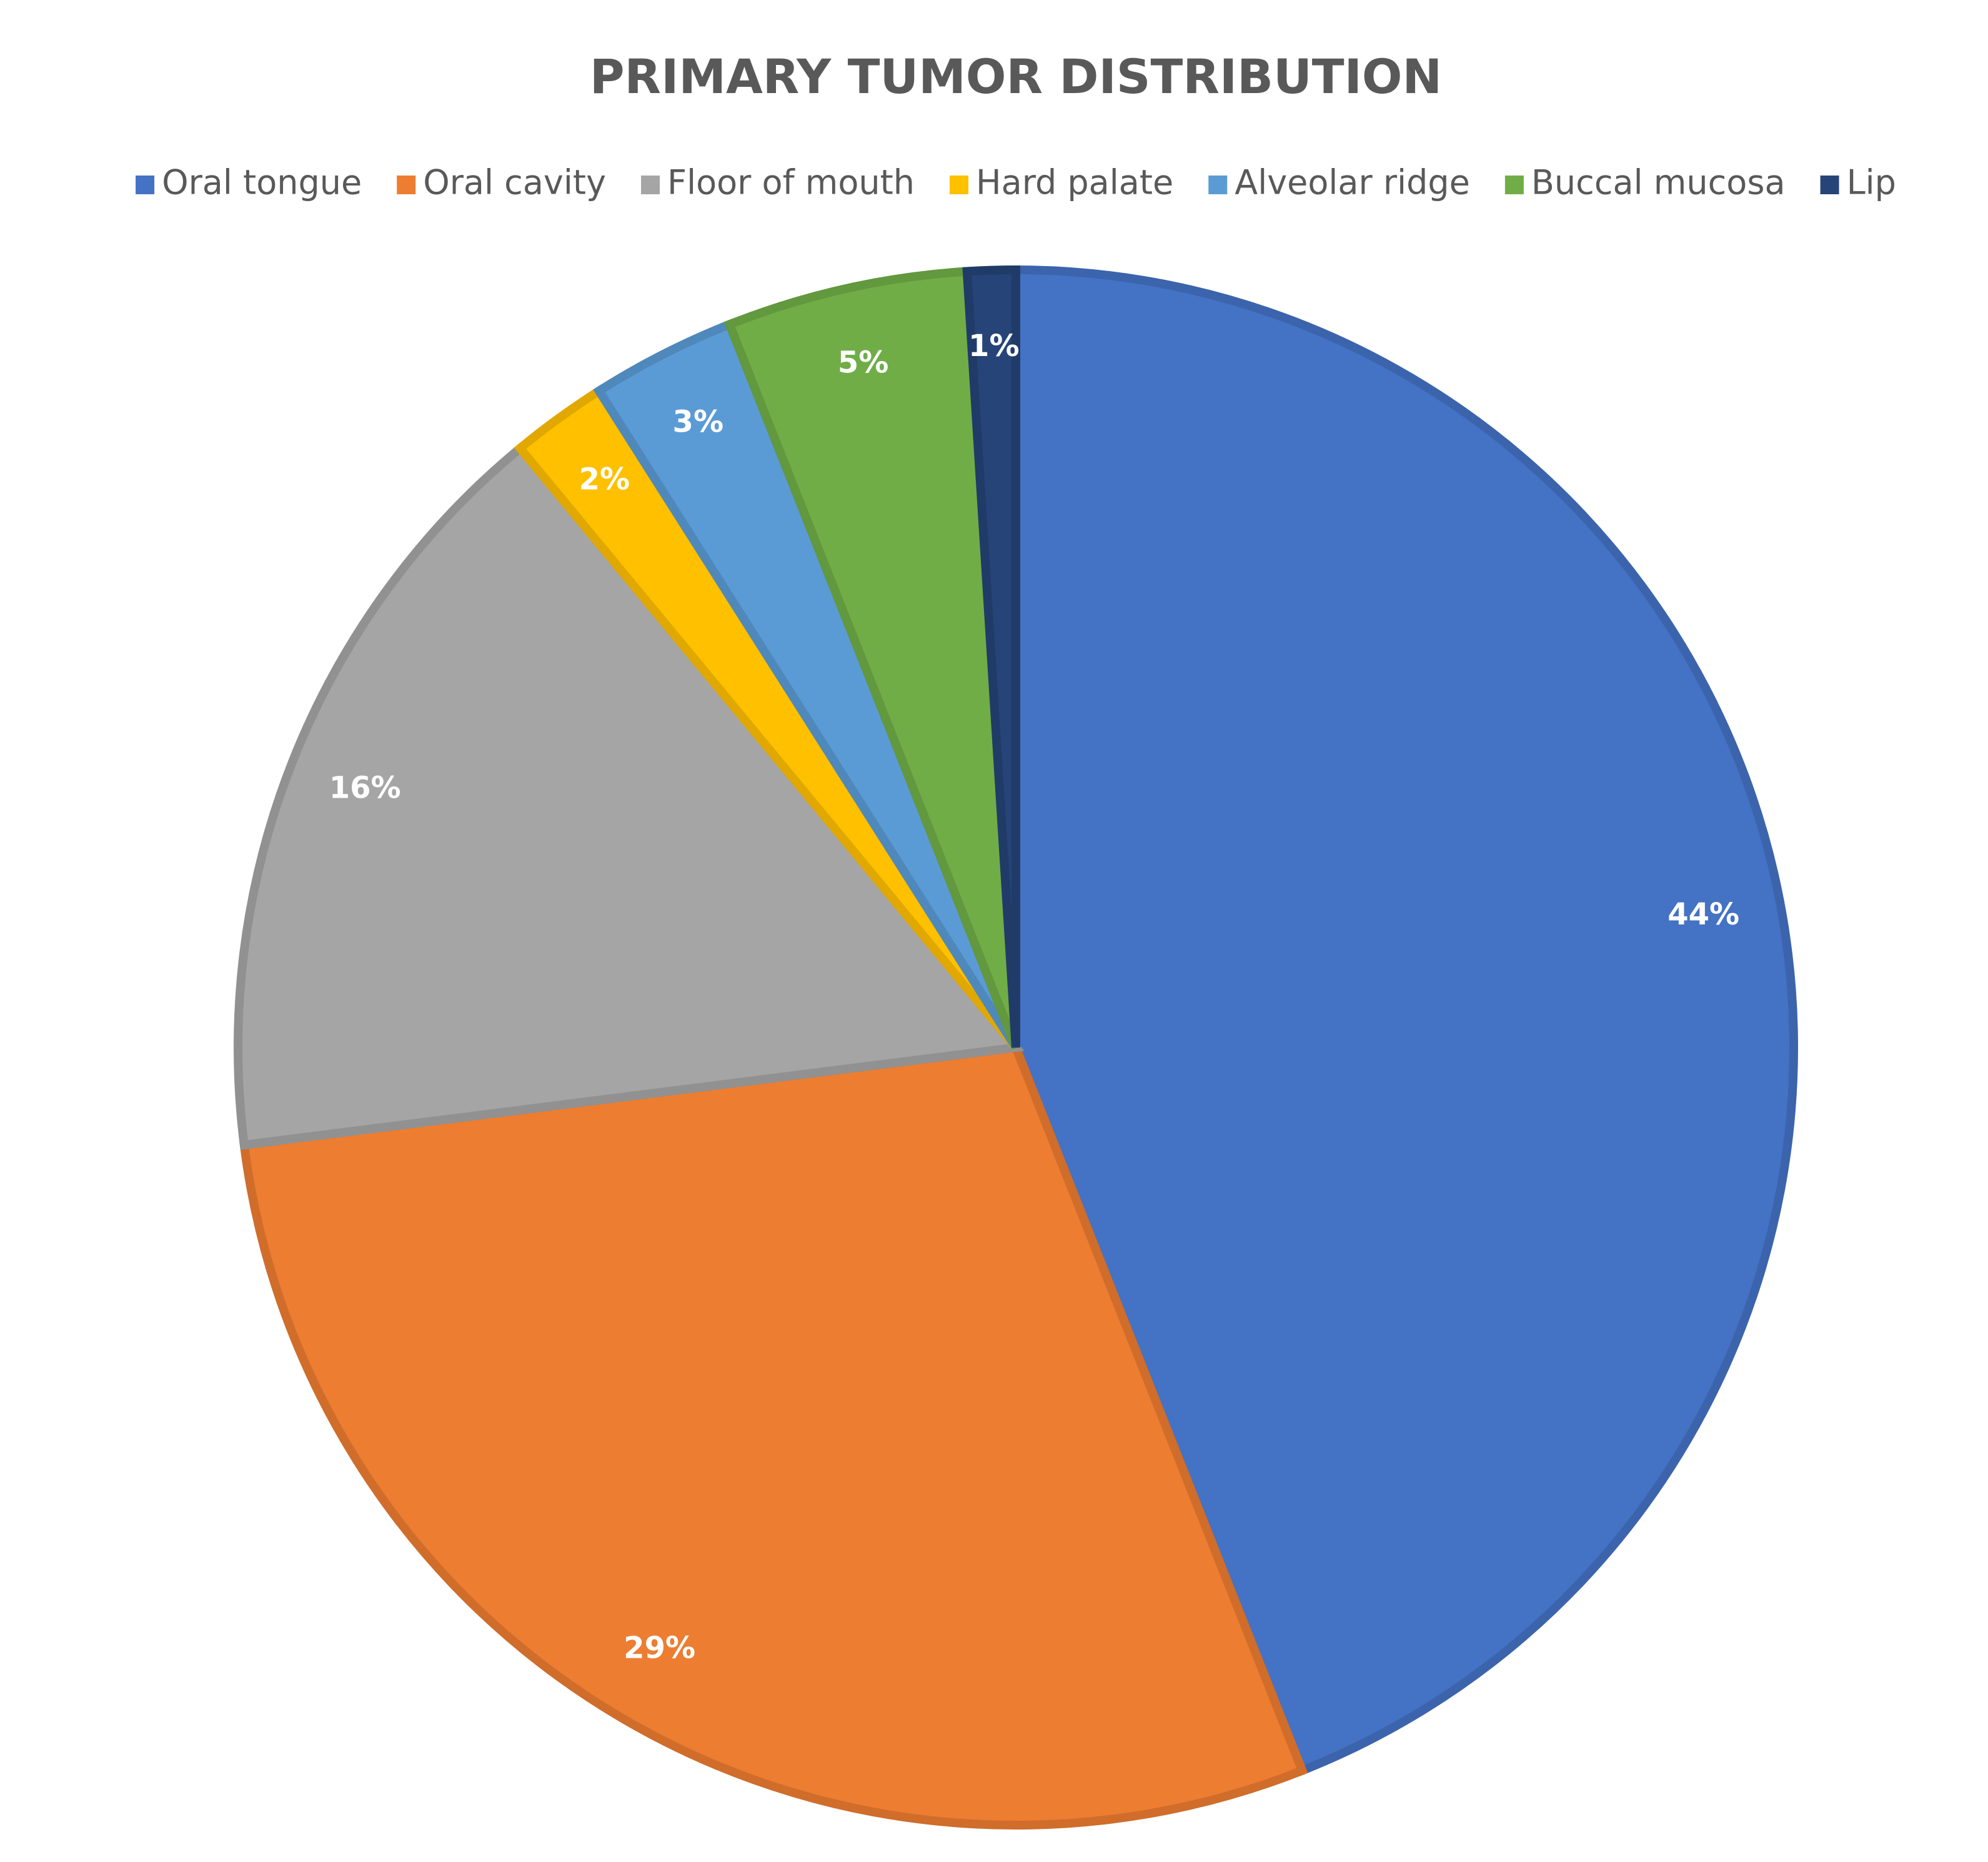 This screenshot has height=1862, width=1988. Describe the element at coordinates (1352, 182) in the screenshot. I see `legend-label: Alveolar ridge` at that location.